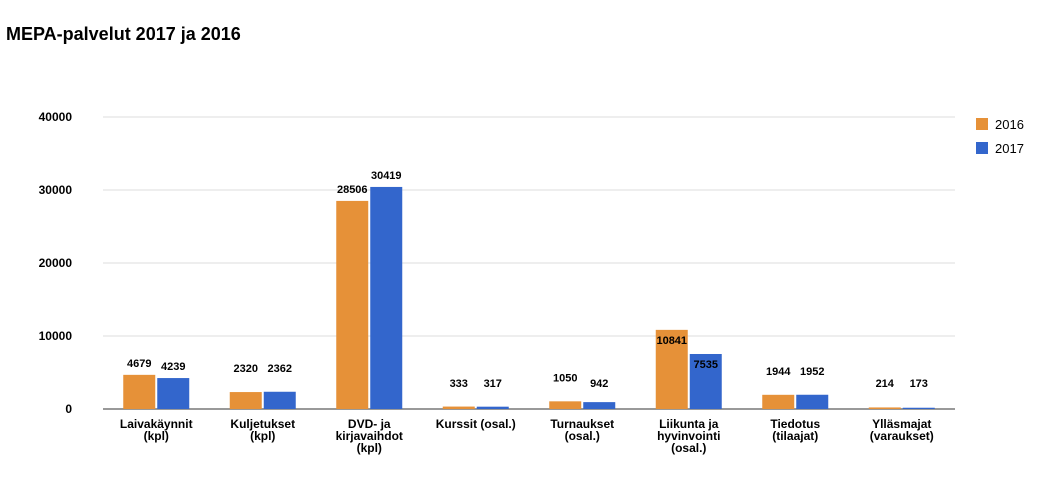  What do you see at coordinates (671, 341) in the screenshot?
I see `data-label-2016: 10841` at bounding box center [671, 341].